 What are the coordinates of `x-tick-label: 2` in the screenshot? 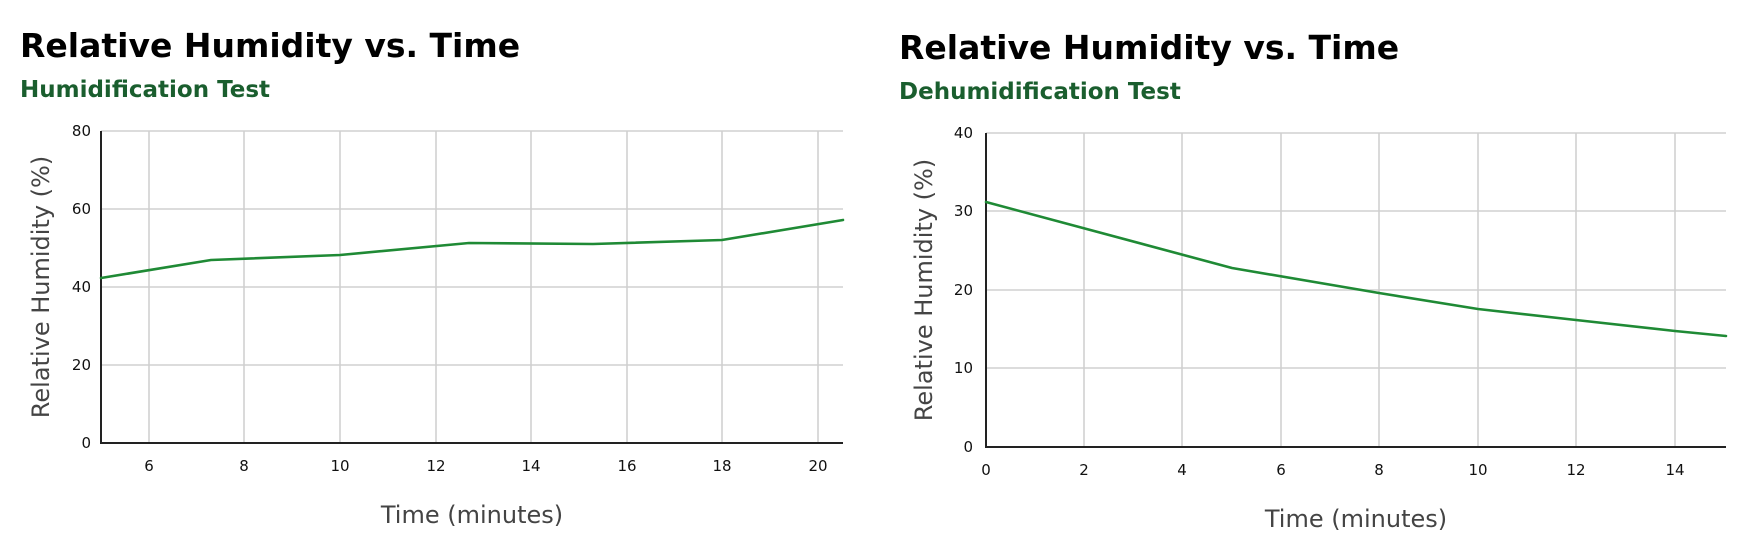 It's located at (1084, 470).